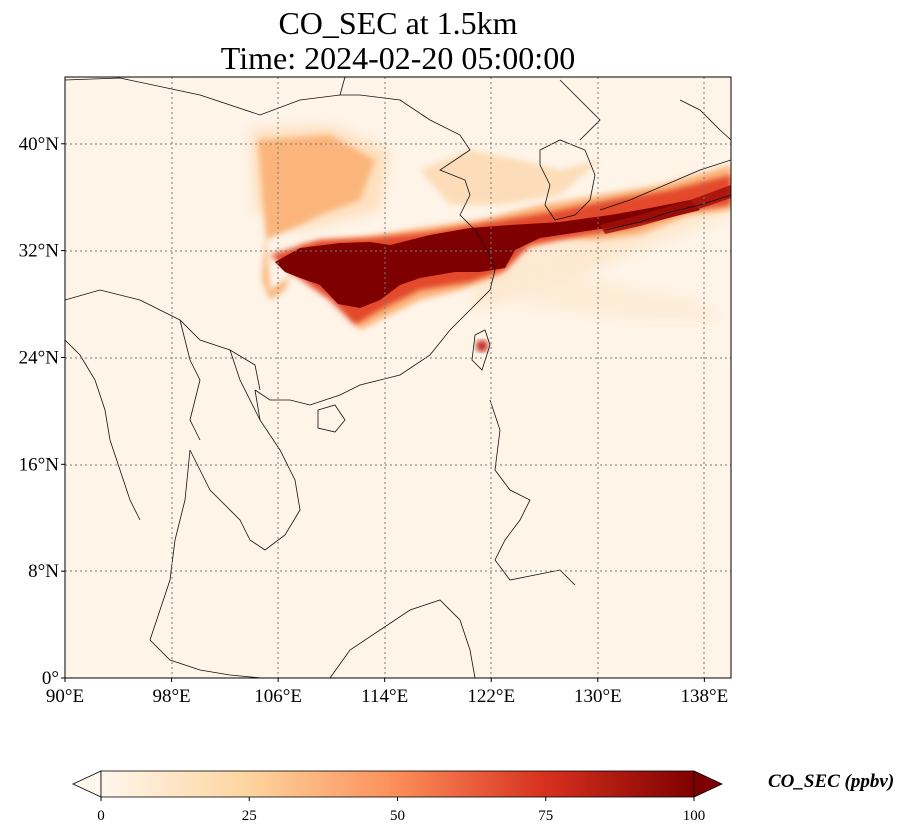  I want to click on x-tick-label: 138°E, so click(705, 696).